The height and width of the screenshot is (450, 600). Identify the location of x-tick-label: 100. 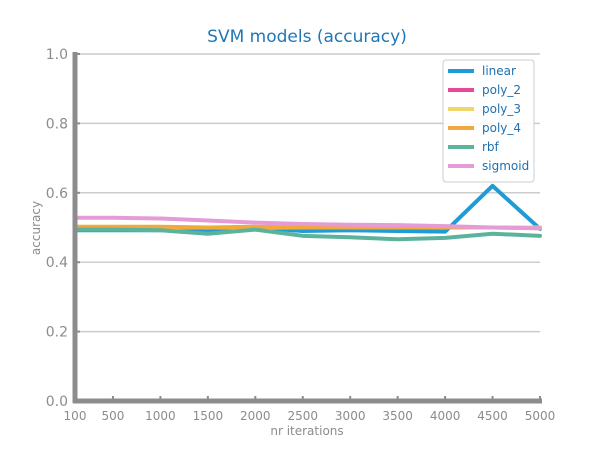
(75, 416).